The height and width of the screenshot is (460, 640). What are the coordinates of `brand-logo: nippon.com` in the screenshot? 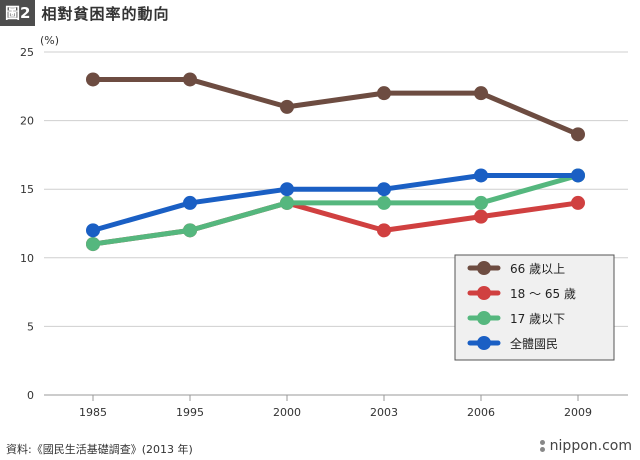 It's located at (585, 446).